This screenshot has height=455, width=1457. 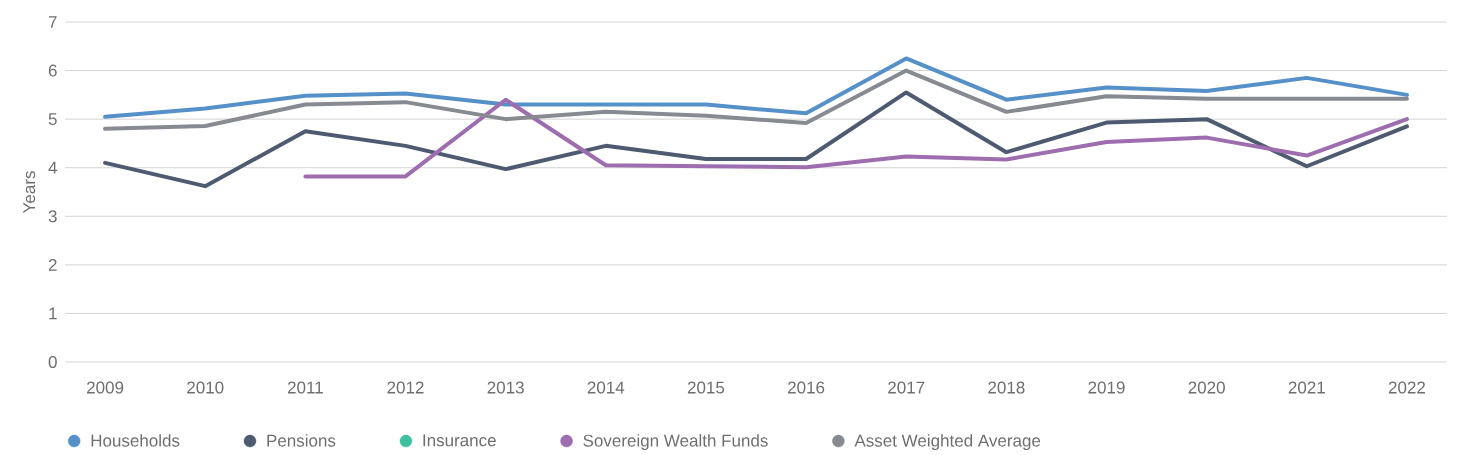 I want to click on legend-label: Households, so click(x=135, y=440).